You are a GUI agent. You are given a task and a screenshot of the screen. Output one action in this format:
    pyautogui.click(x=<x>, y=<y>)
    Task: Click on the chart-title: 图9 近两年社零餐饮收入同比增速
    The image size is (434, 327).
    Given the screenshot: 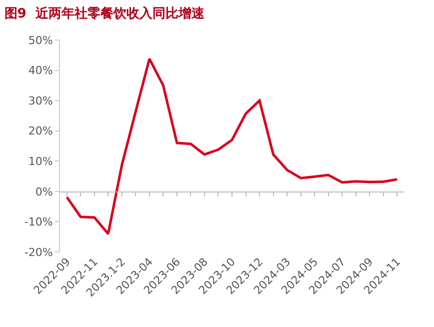 What is the action you would take?
    pyautogui.click(x=105, y=13)
    